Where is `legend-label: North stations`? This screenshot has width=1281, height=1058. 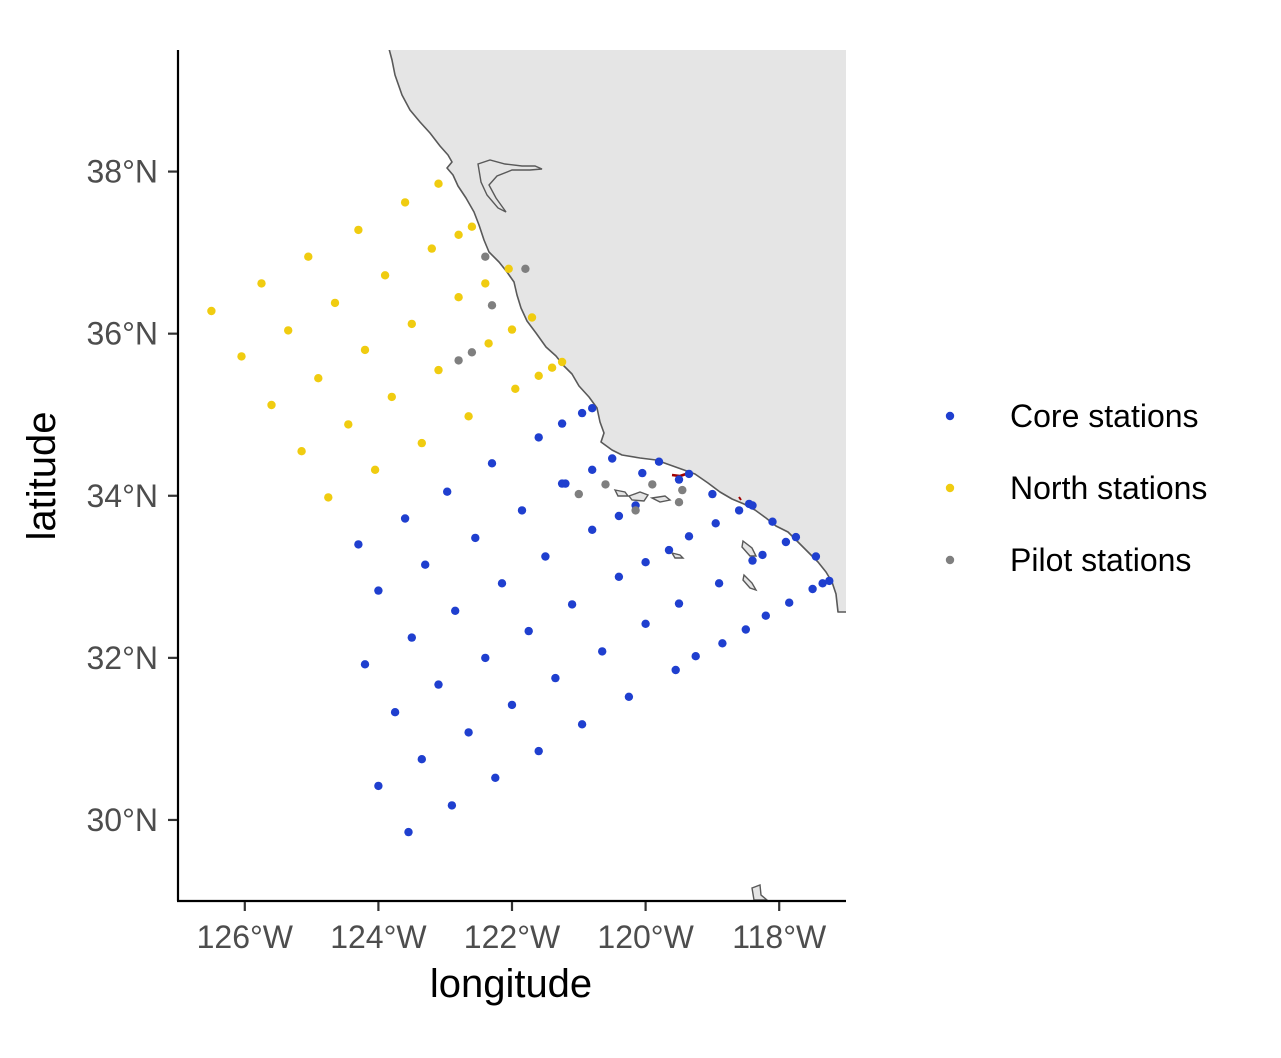 legend-label: North stations is located at coordinates (1108, 488).